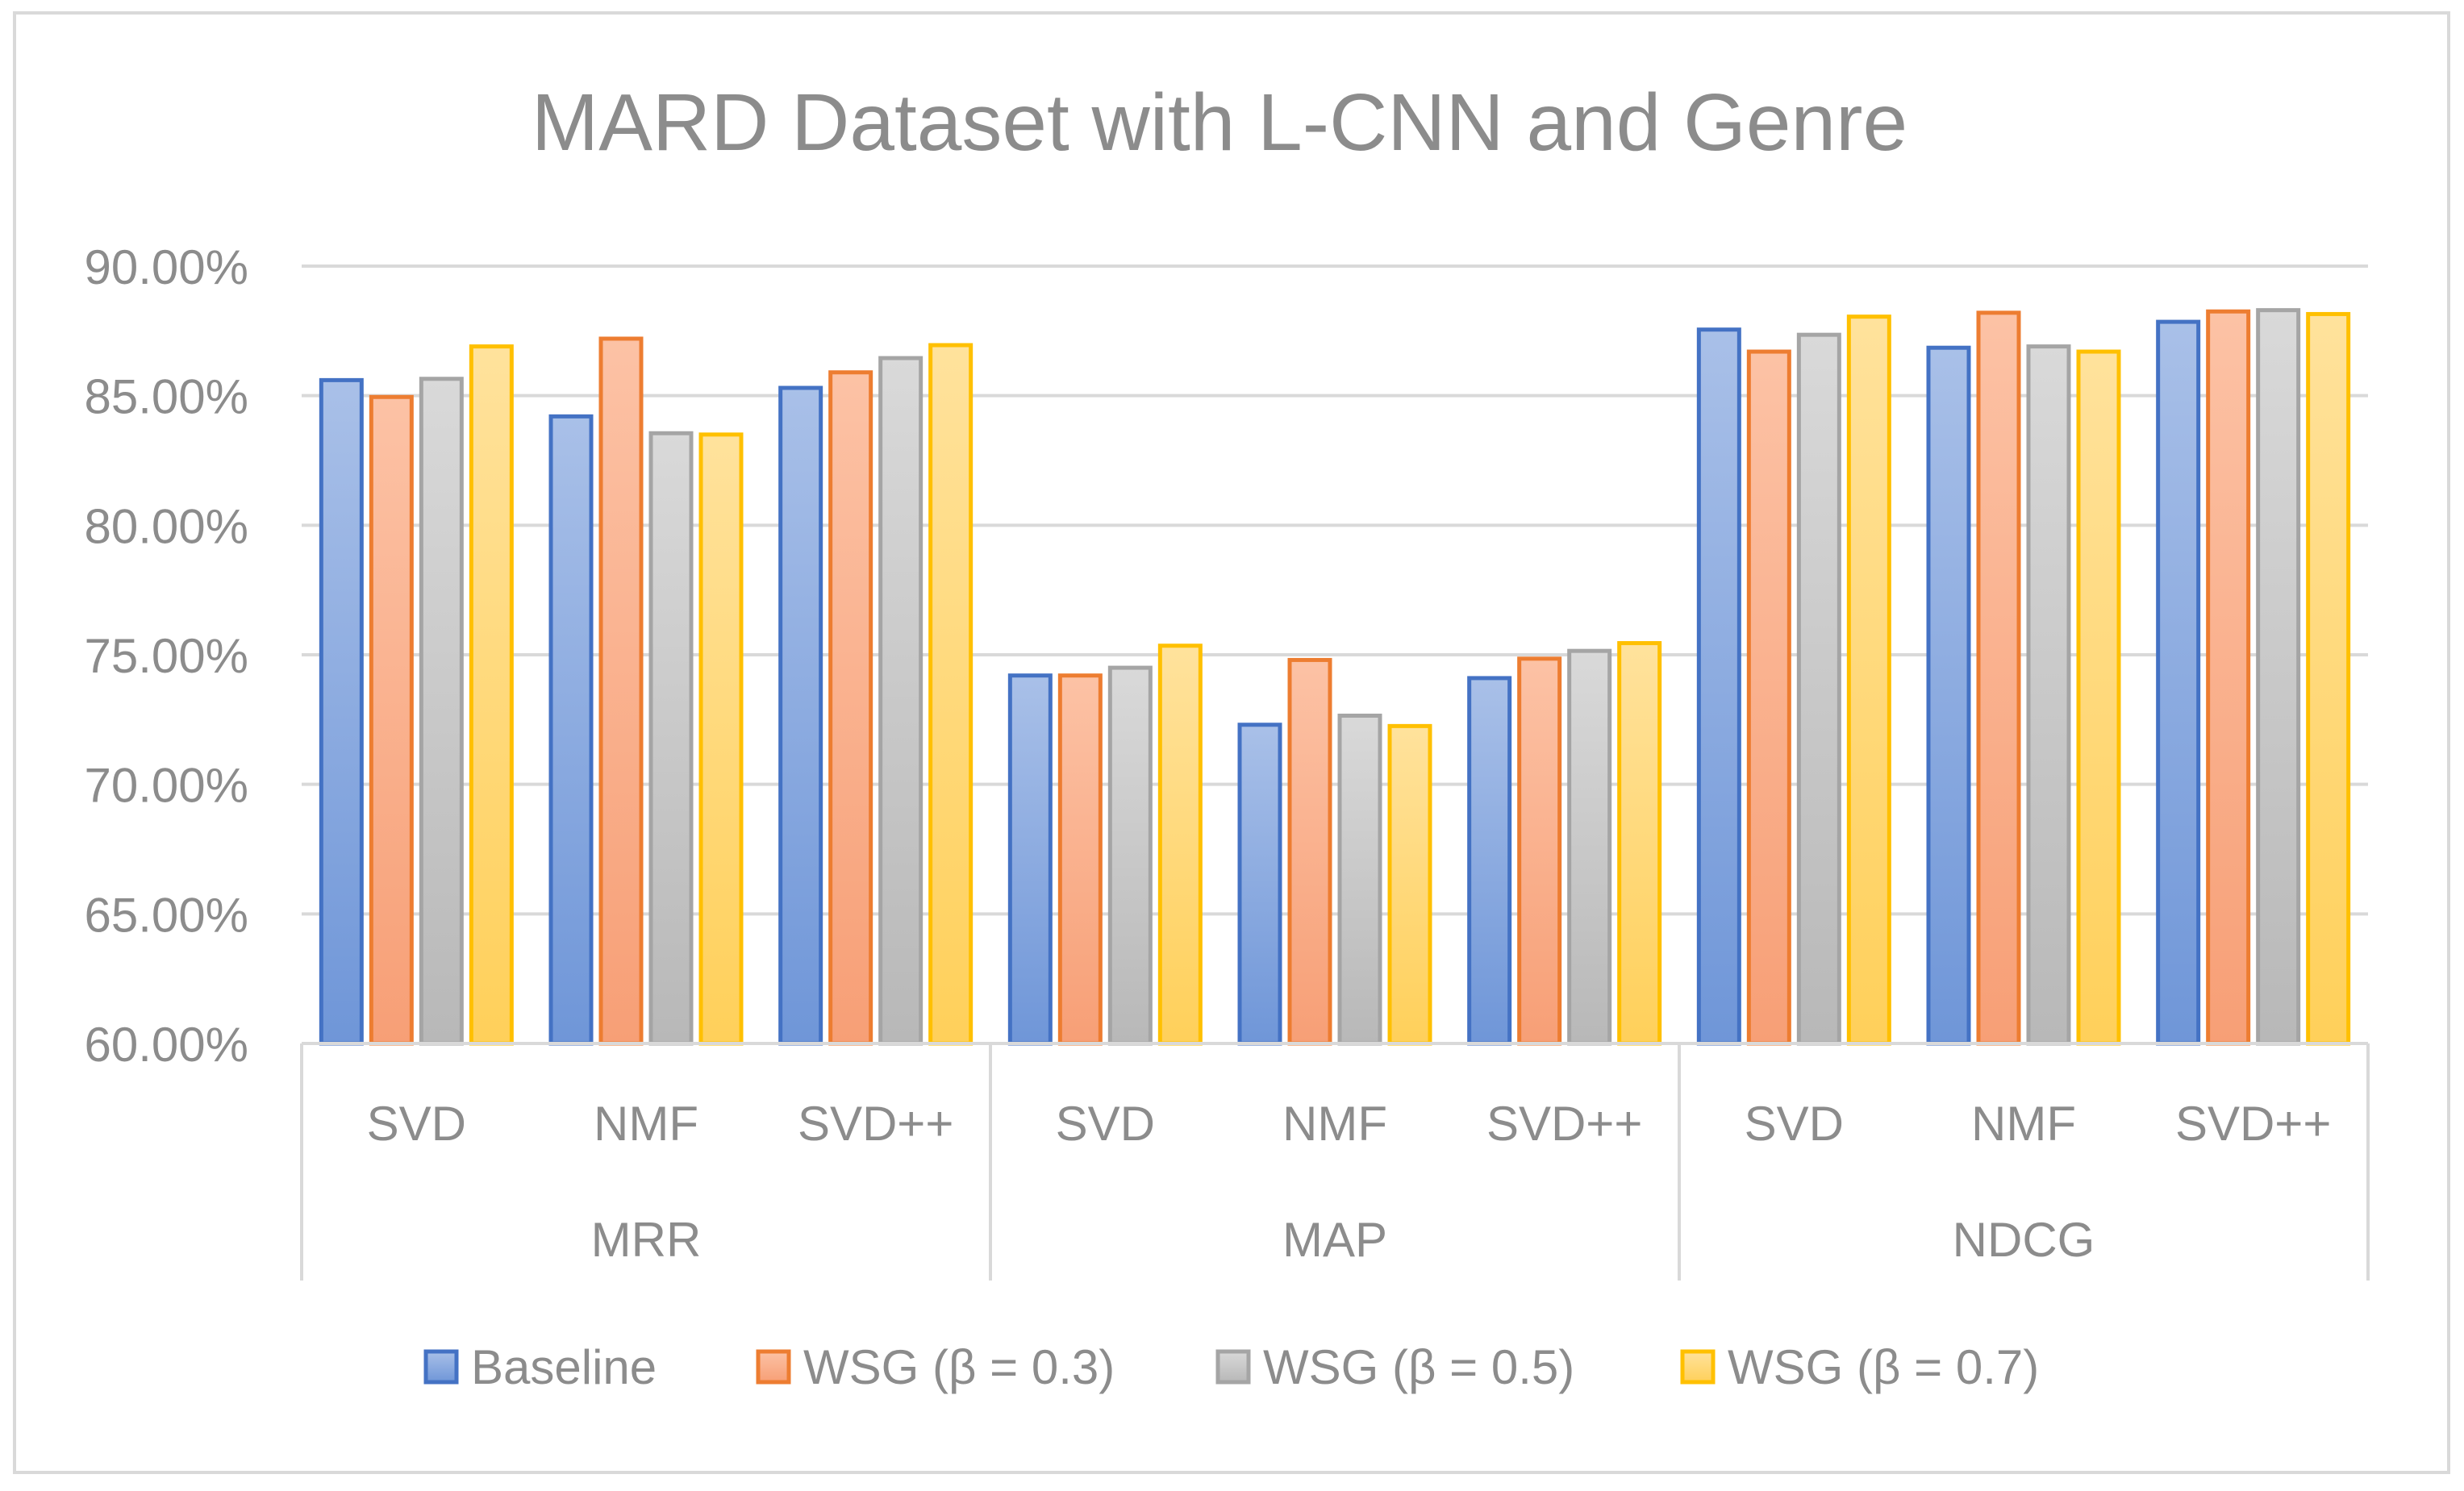  Describe the element at coordinates (167, 526) in the screenshot. I see `y-tick-label: 80.00%` at that location.